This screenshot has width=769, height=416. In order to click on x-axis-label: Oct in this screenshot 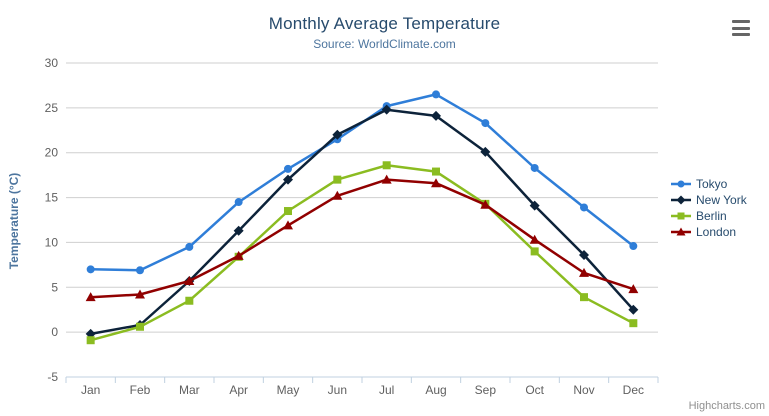, I will do `click(534, 390)`.